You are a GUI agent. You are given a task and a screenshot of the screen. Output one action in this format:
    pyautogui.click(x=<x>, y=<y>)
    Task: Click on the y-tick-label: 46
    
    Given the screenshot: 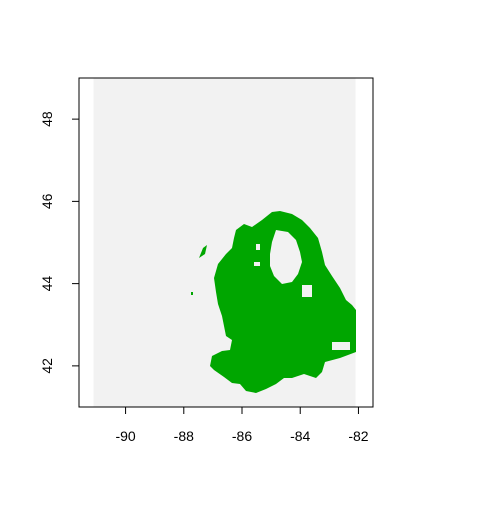 What is the action you would take?
    pyautogui.click(x=47, y=201)
    